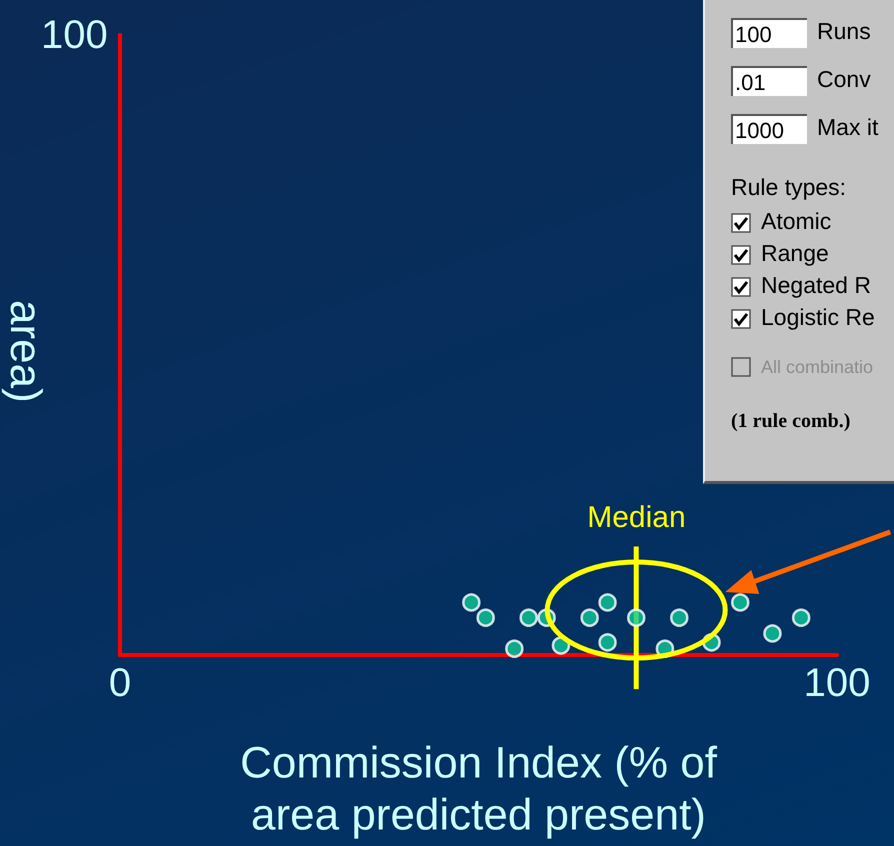 This screenshot has height=846, width=894. I want to click on text: 100, so click(74, 35).